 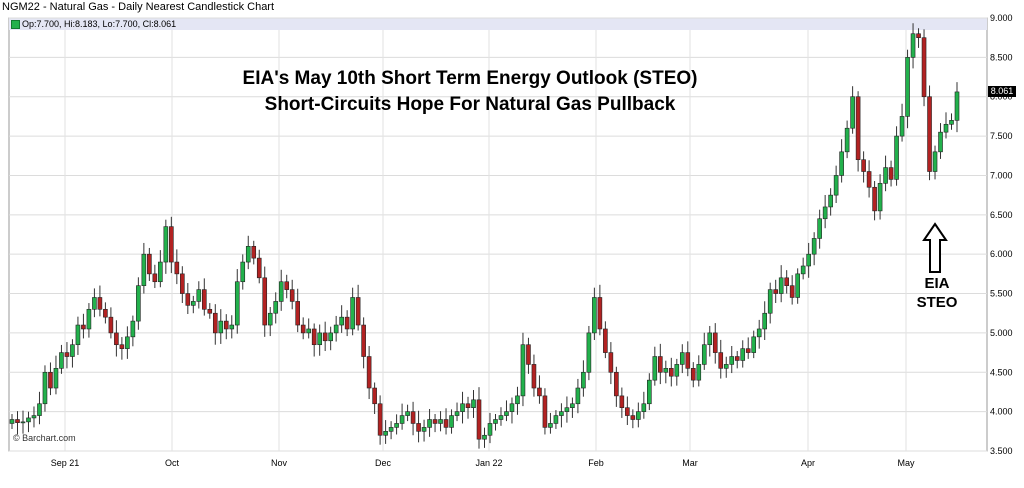 I want to click on x-tick-label: Dec, so click(x=383, y=463).